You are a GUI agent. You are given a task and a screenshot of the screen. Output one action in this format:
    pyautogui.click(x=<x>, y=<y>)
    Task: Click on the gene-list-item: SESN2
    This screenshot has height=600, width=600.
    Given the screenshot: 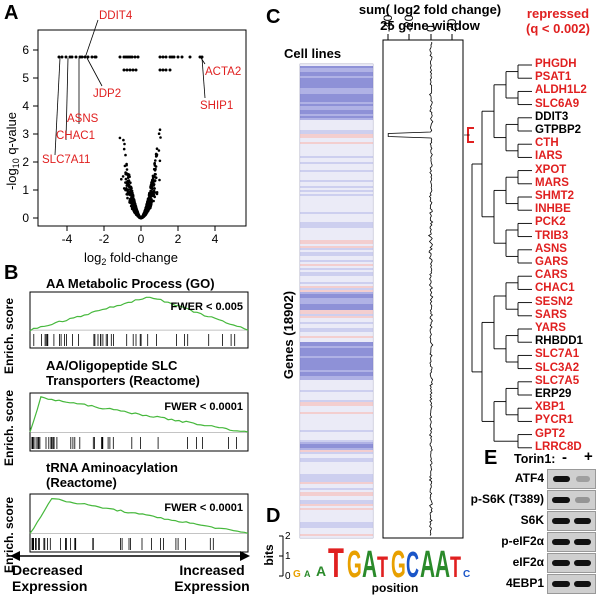 What is the action you would take?
    pyautogui.click(x=554, y=301)
    